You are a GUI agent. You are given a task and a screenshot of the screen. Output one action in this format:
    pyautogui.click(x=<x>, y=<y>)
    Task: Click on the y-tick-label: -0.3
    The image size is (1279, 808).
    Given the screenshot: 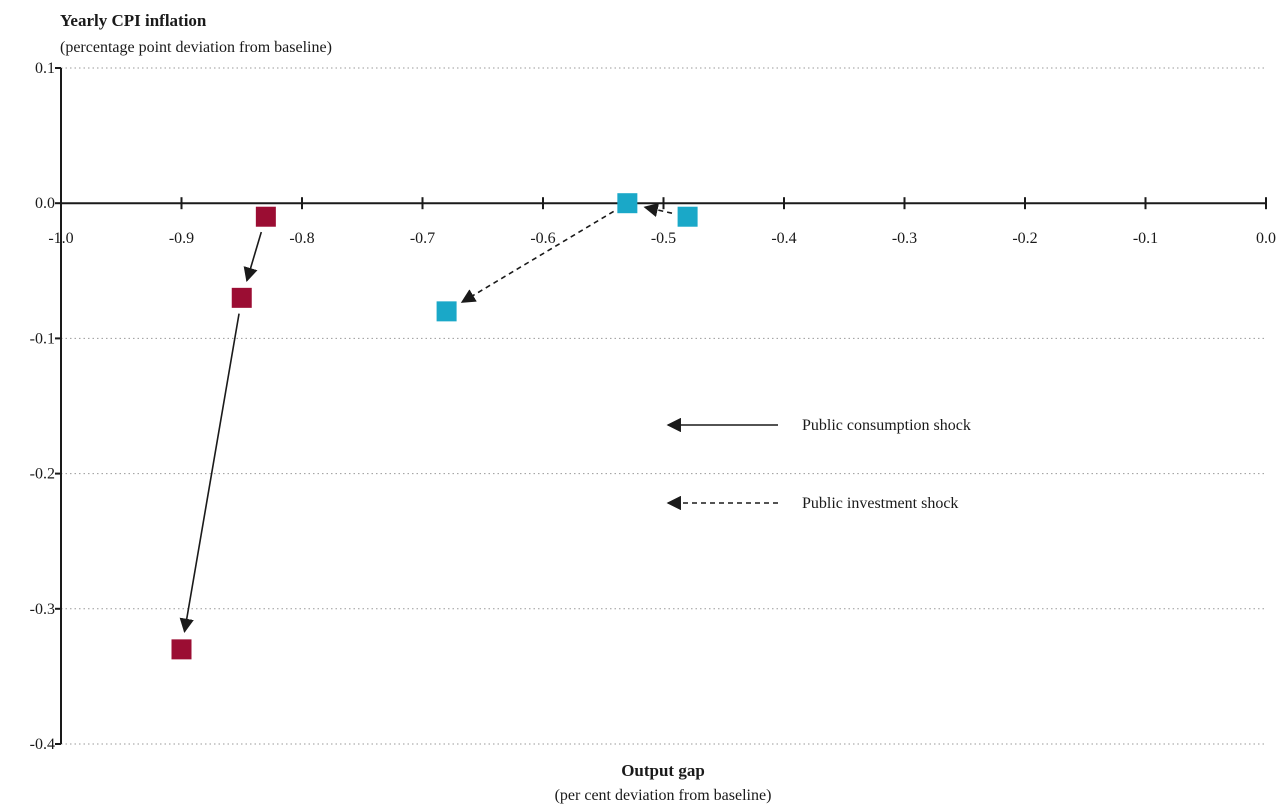 What is the action you would take?
    pyautogui.click(x=42, y=609)
    